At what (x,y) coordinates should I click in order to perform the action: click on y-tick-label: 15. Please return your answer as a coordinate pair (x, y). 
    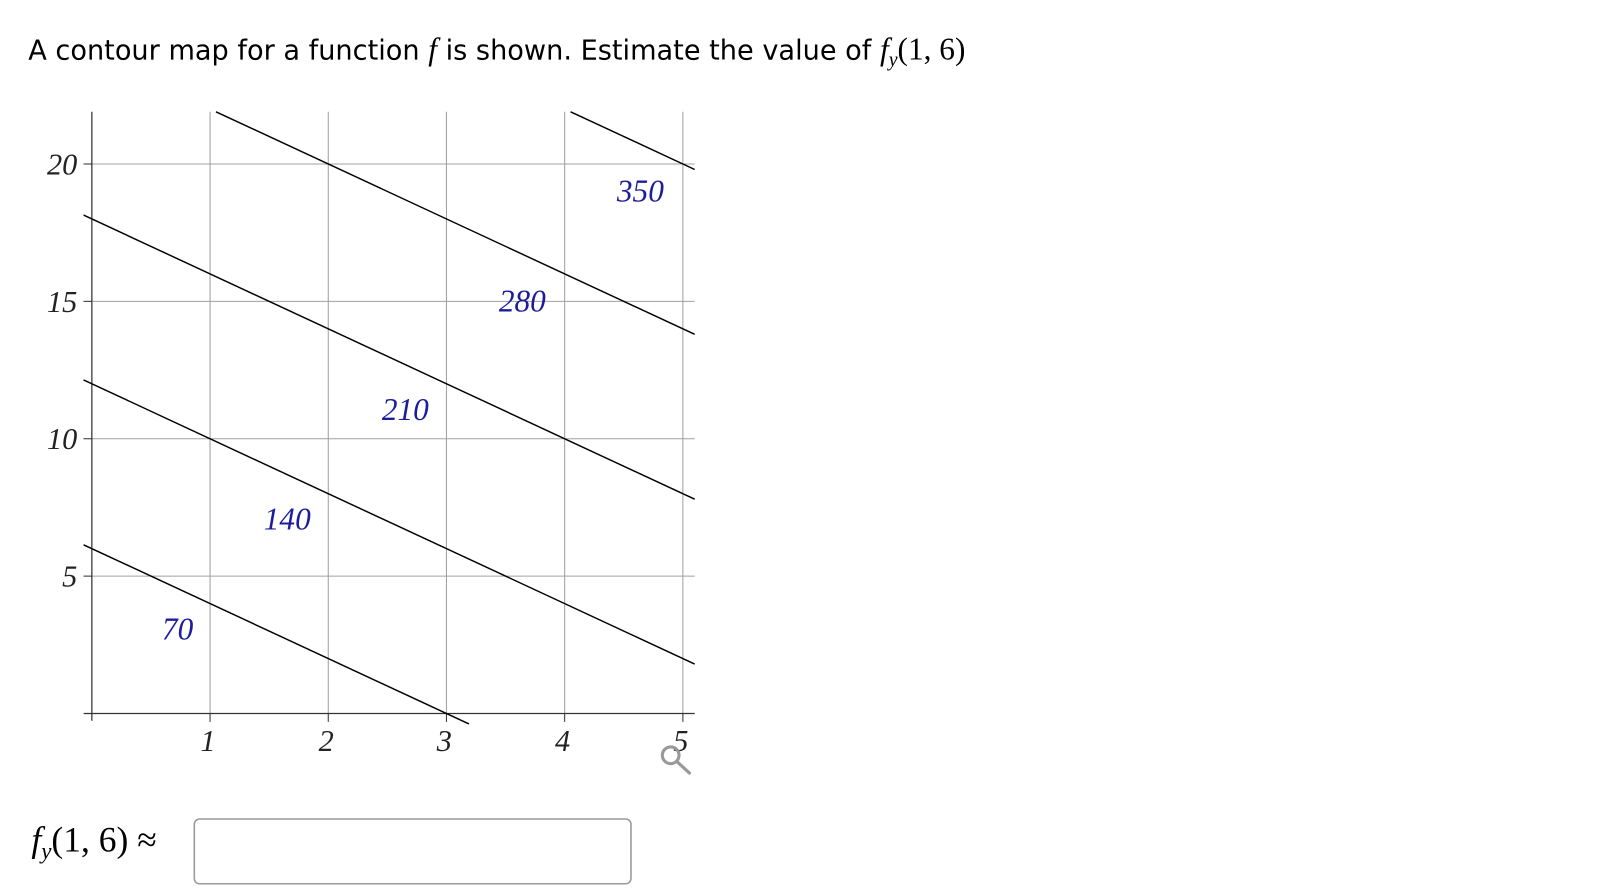
    Looking at the image, I should click on (62, 302).